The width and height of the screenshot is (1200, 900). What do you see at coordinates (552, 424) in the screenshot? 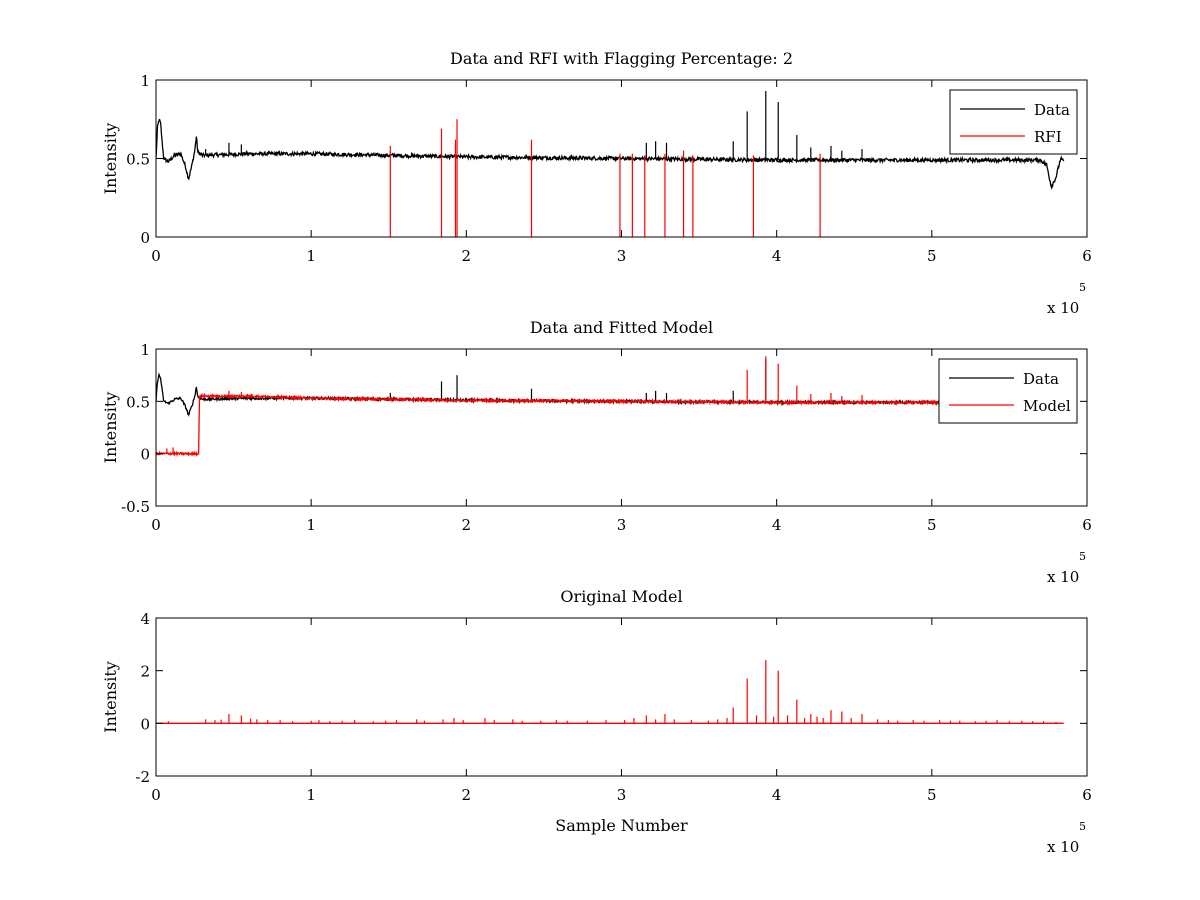
I see `model-series-line` at bounding box center [552, 424].